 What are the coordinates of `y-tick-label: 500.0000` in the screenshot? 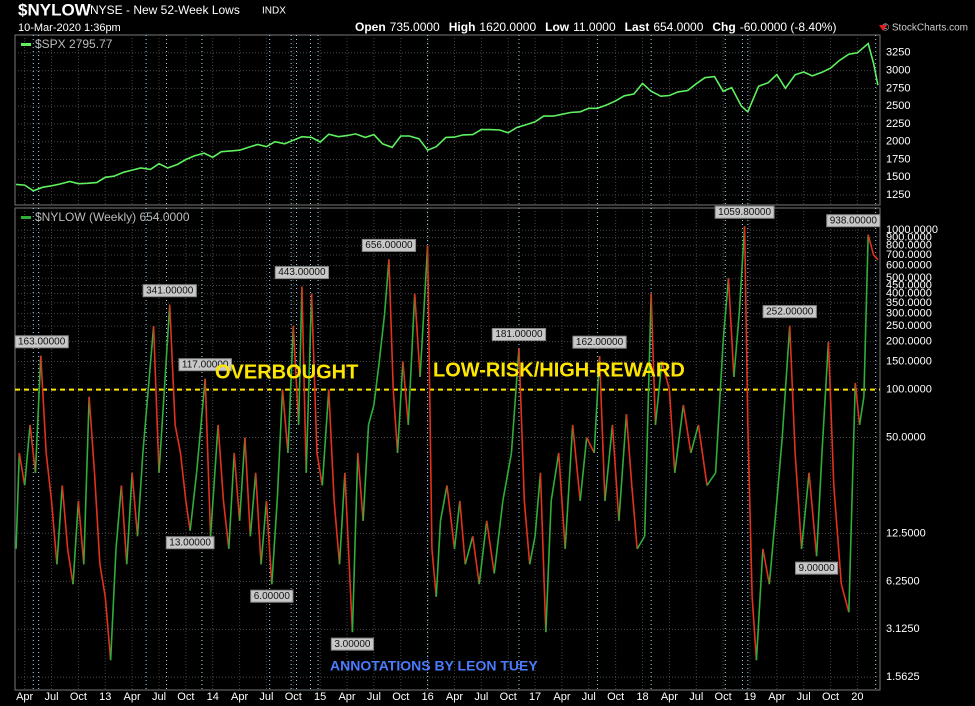 It's located at (909, 278).